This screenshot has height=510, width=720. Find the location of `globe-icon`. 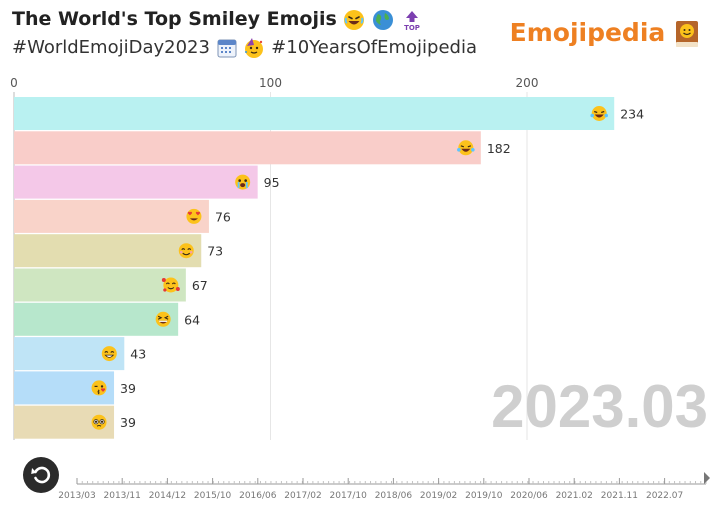

globe-icon is located at coordinates (383, 19).